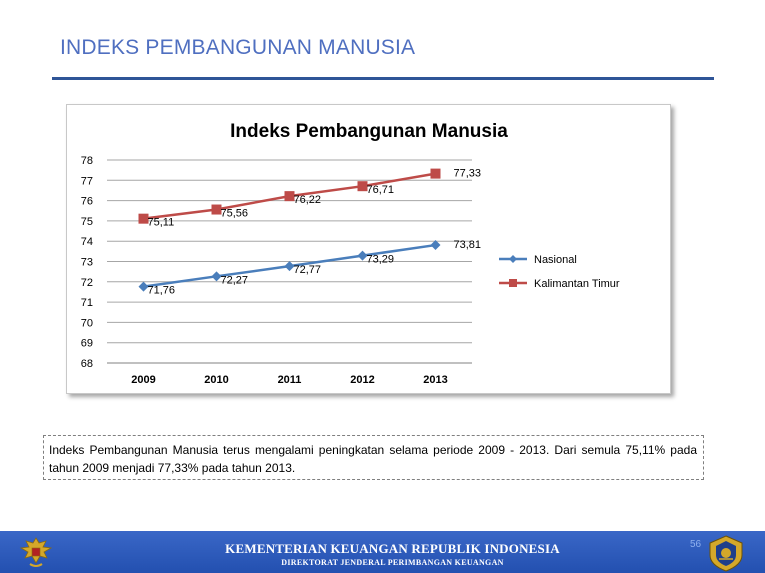 Image resolution: width=765 pixels, height=573 pixels. I want to click on y-tick-label-68: 68, so click(87, 364).